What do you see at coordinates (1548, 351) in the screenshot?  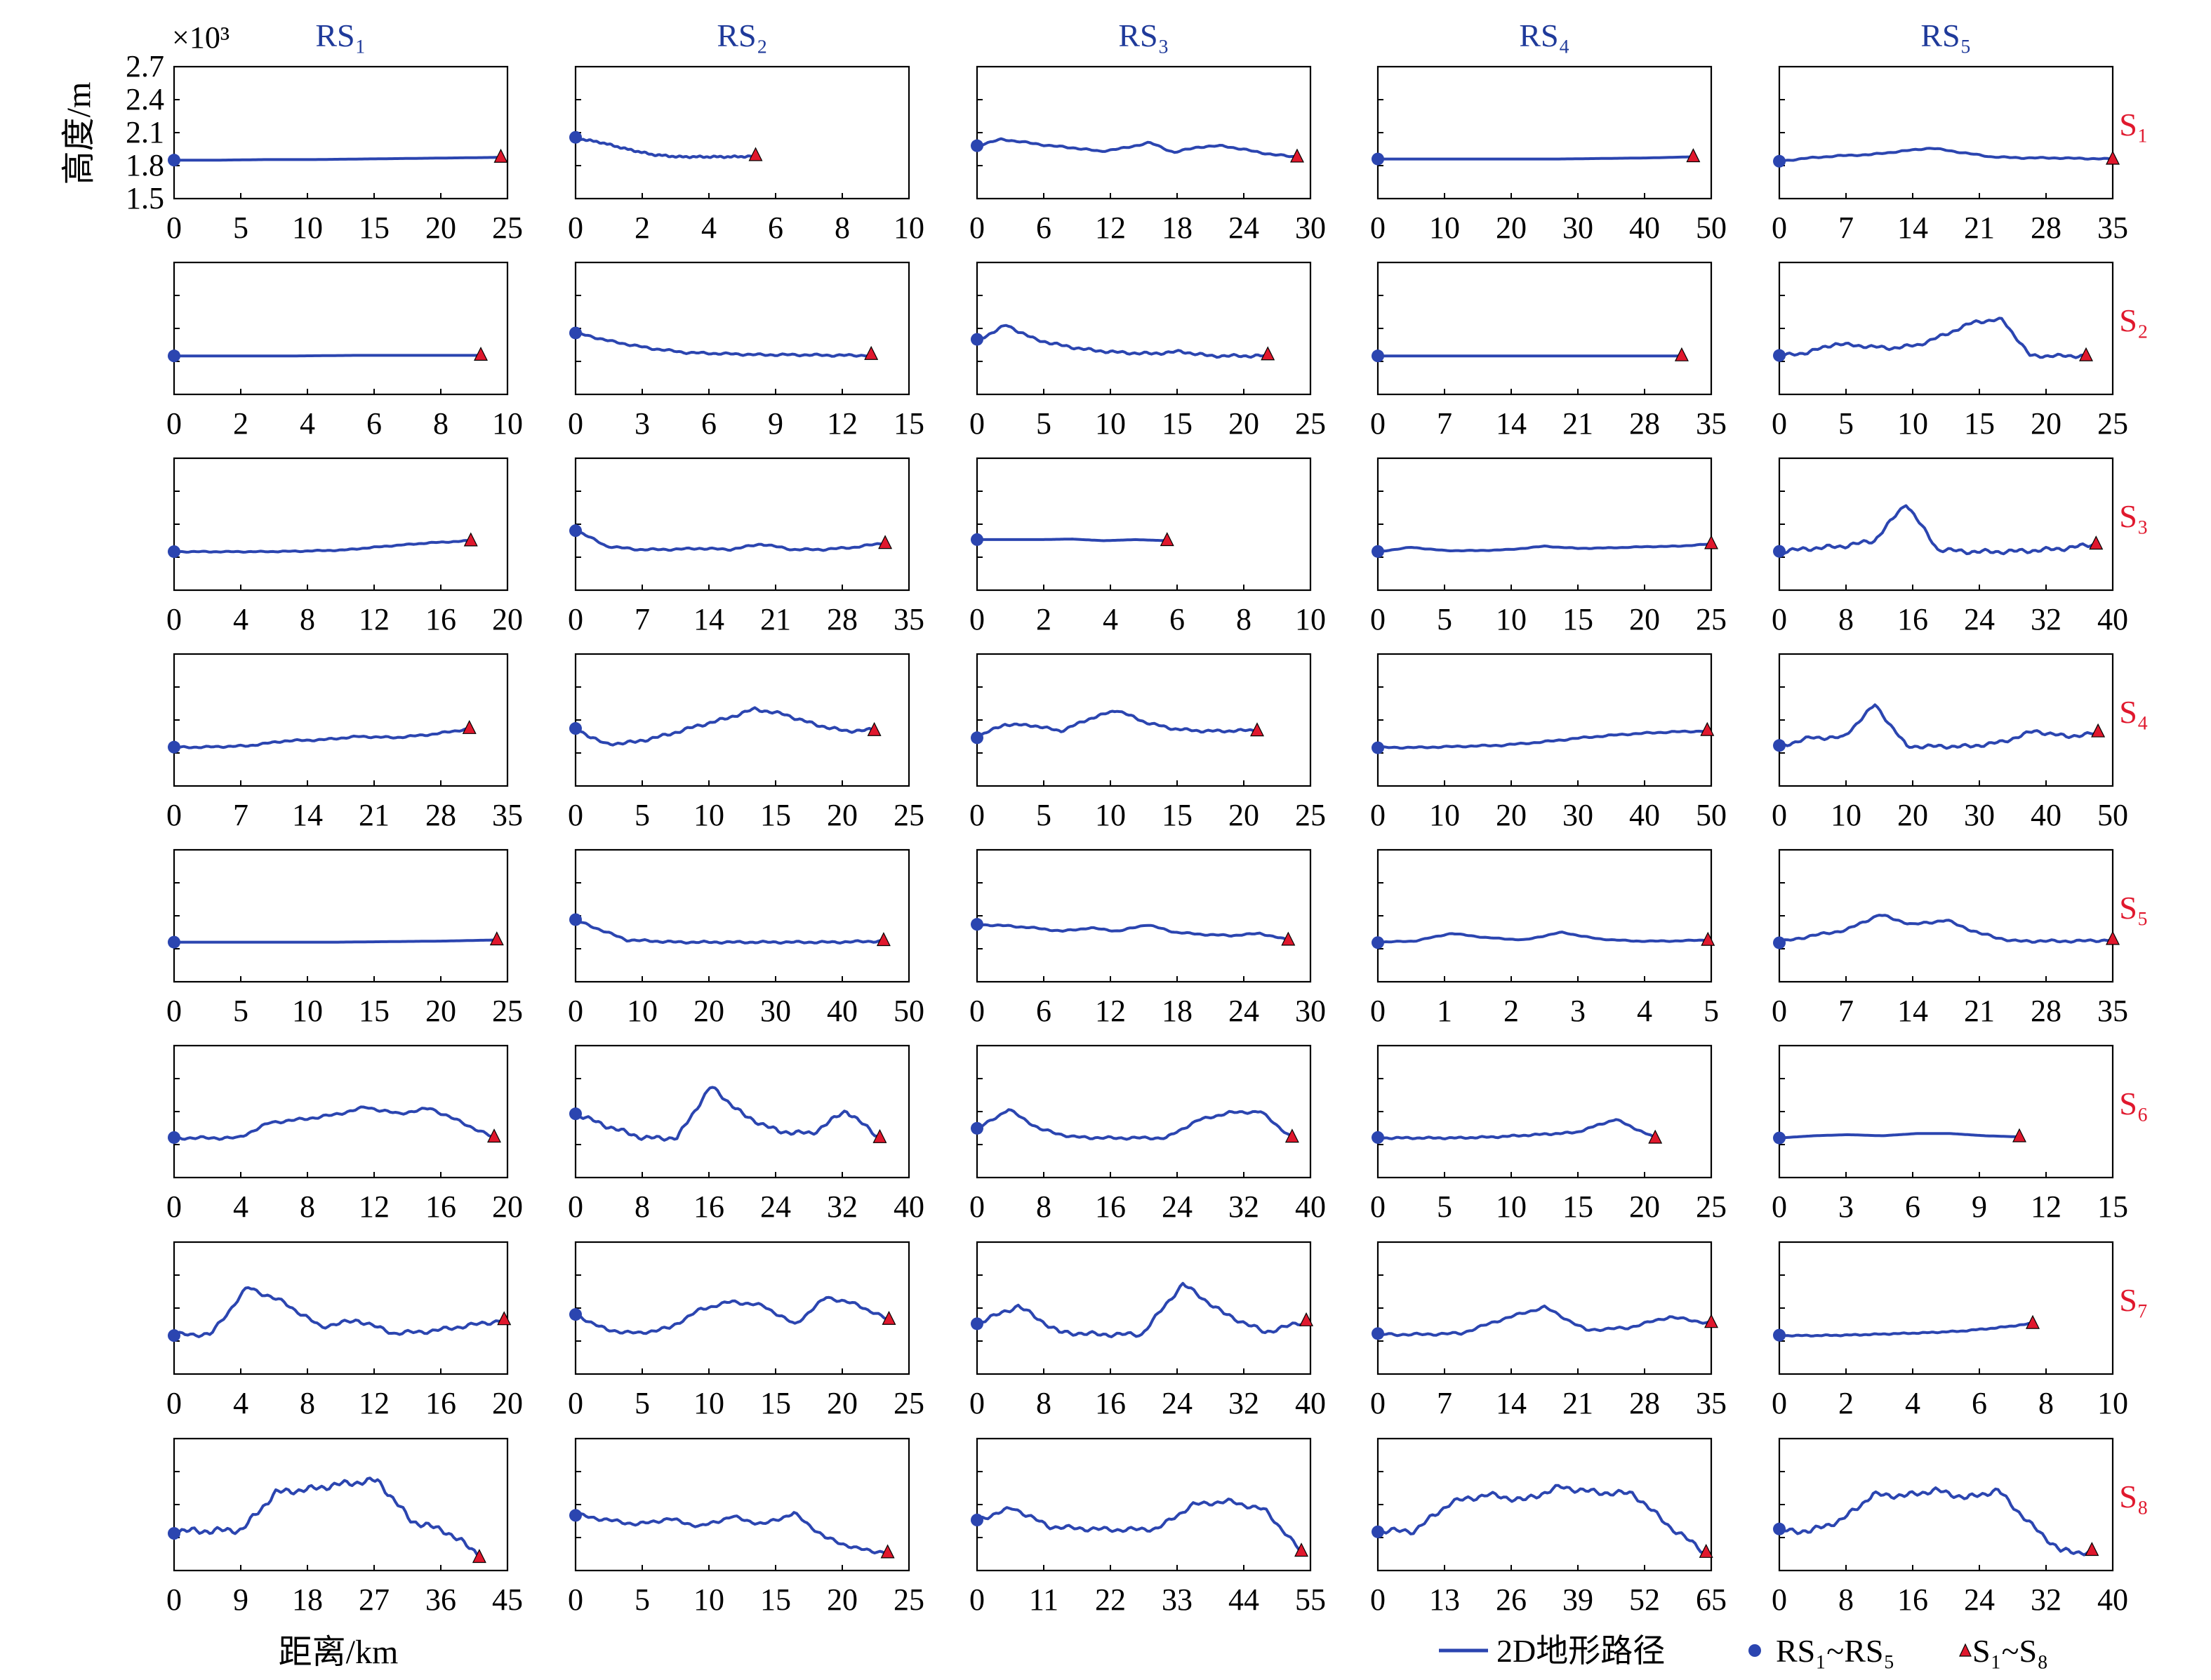 I see `subplot-panel: 0 7 14 21 28 35` at bounding box center [1548, 351].